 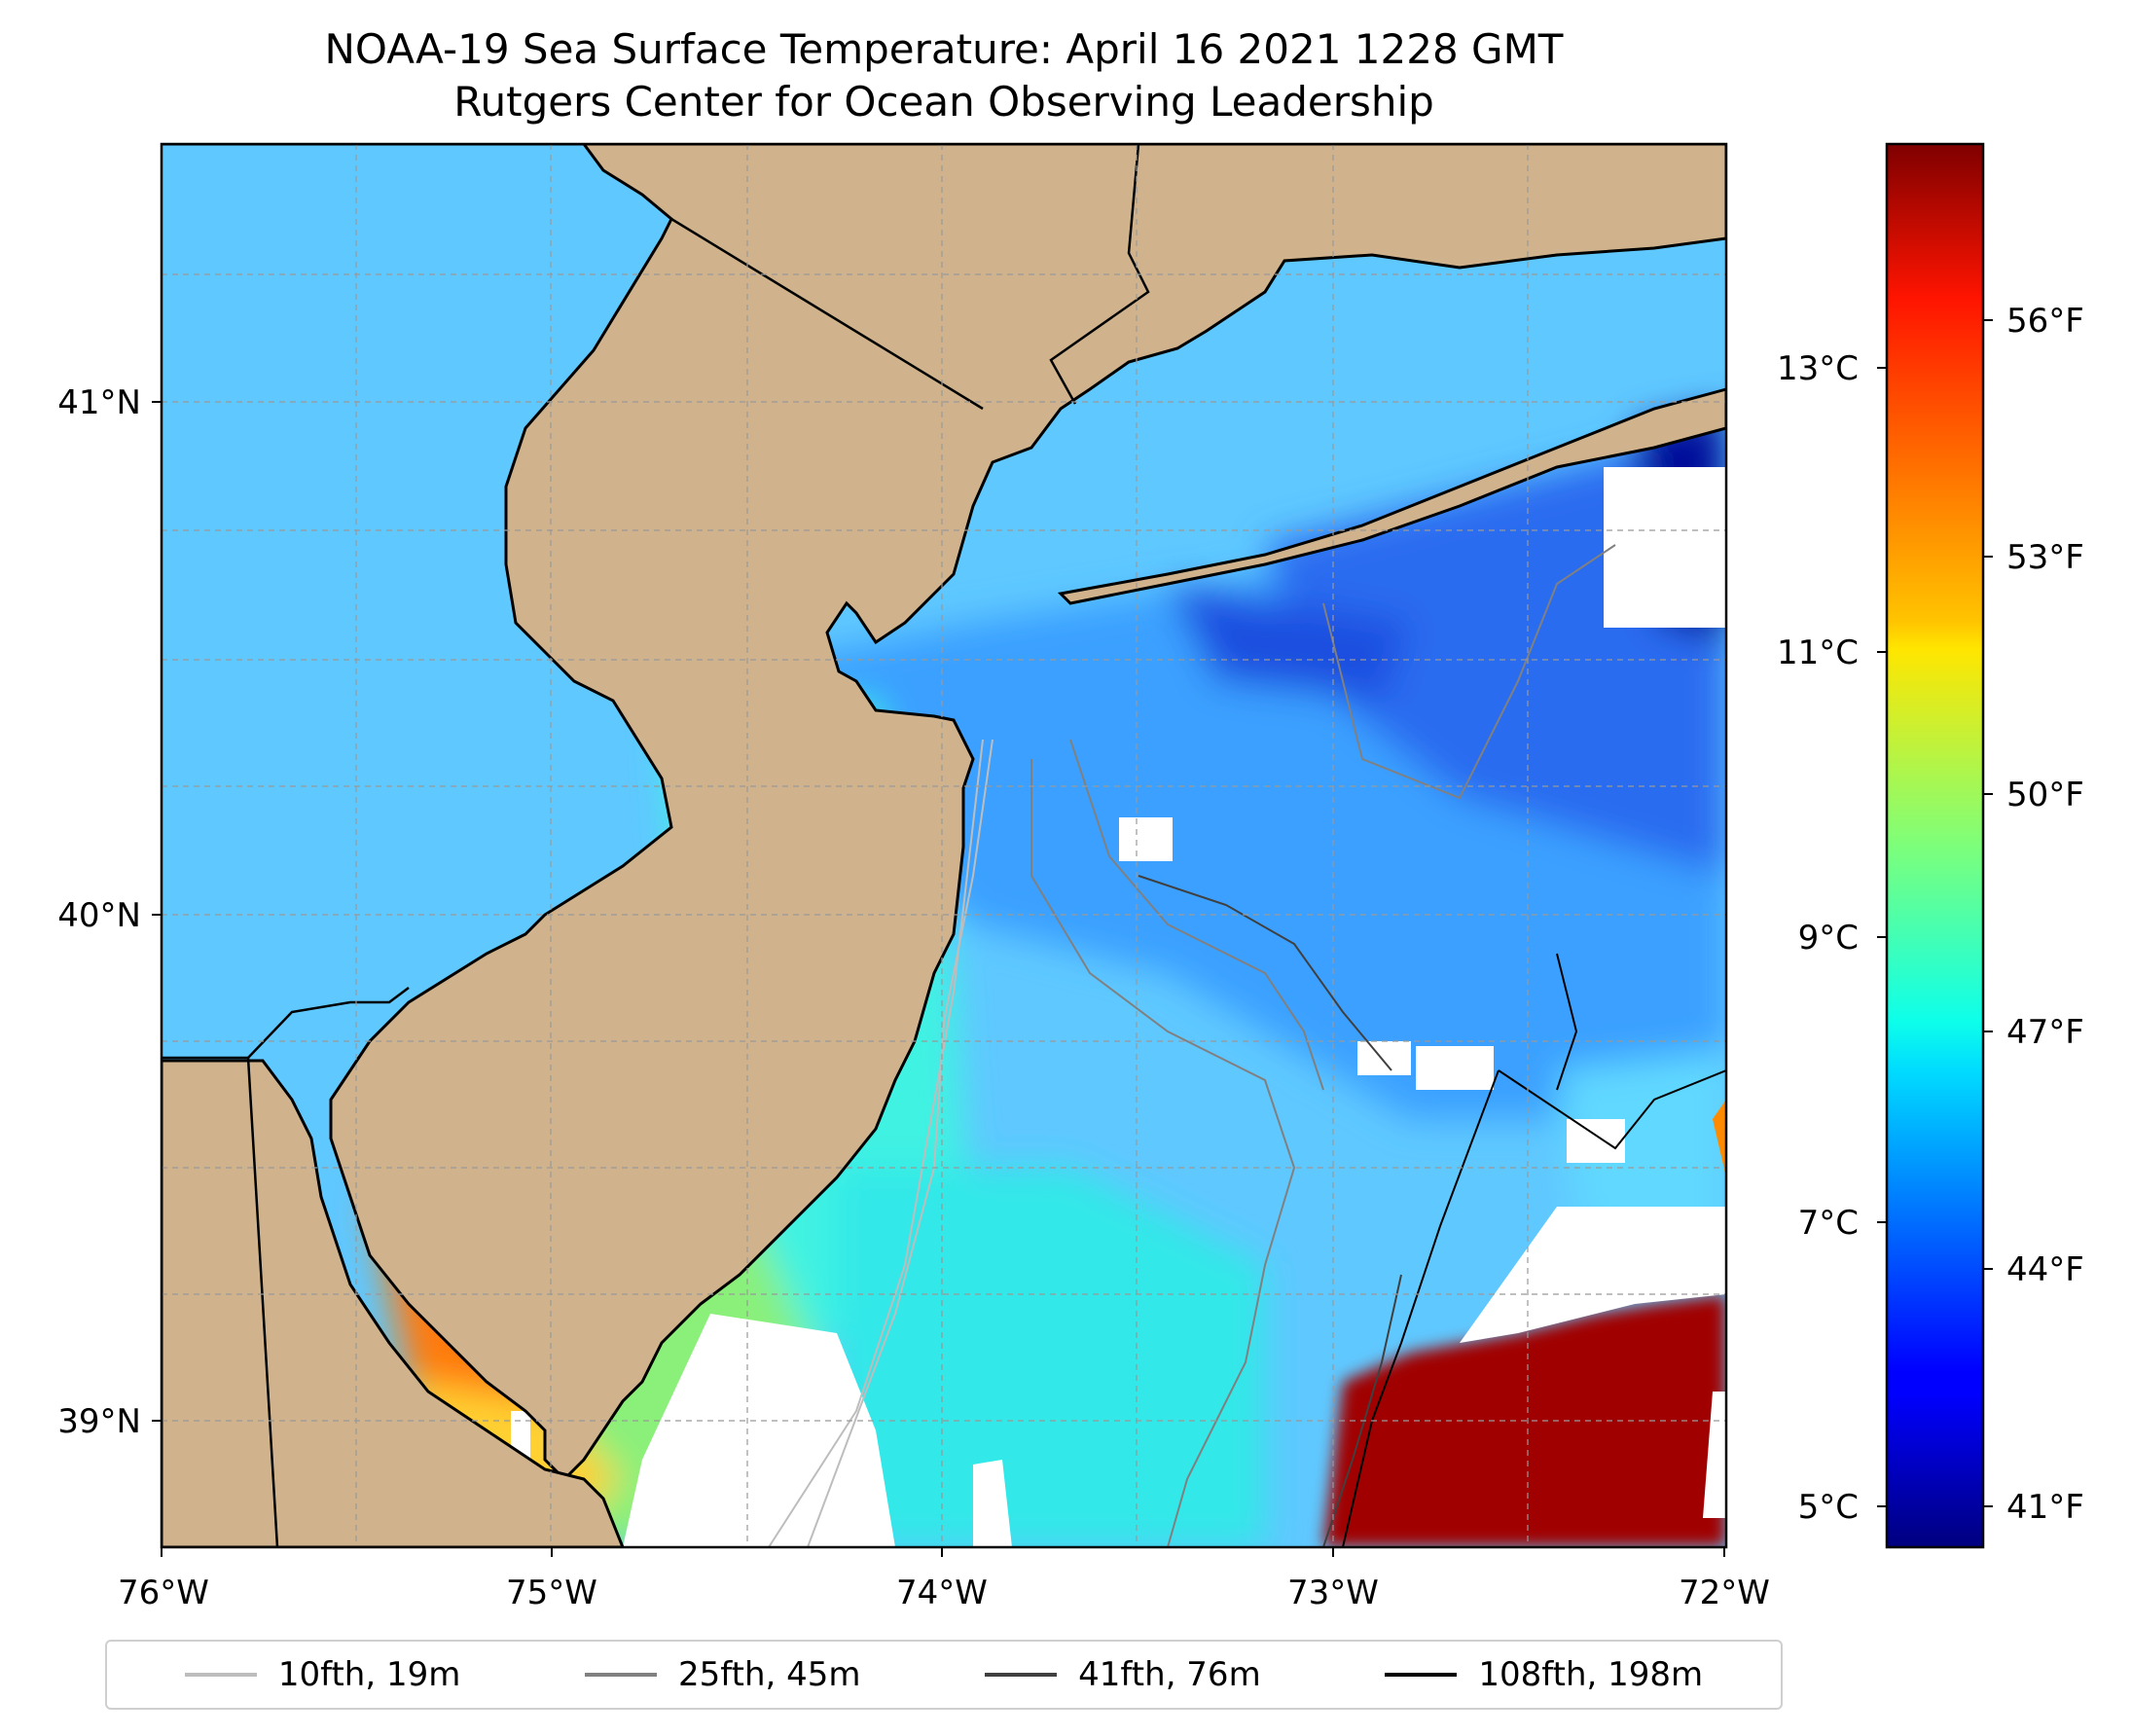 I want to click on colorbar-fahrenheit-label: 56°F, so click(x=2045, y=322).